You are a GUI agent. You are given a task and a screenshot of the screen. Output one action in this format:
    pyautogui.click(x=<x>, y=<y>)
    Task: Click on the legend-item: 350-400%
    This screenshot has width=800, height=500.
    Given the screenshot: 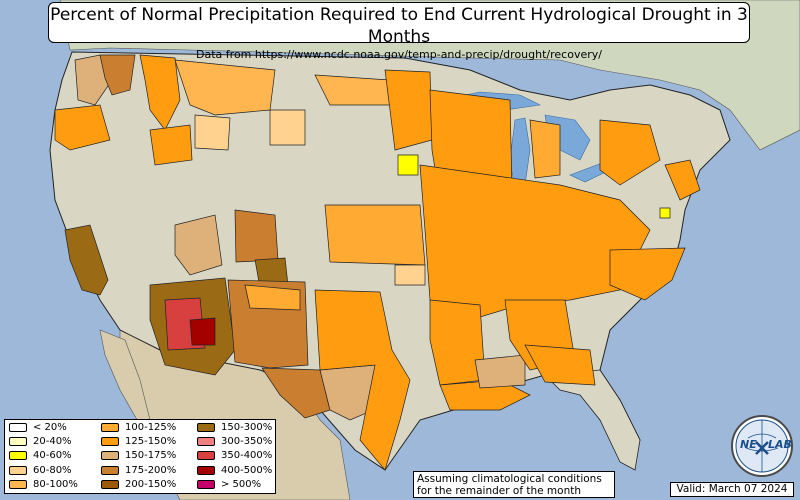 What is the action you would take?
    pyautogui.click(x=234, y=456)
    